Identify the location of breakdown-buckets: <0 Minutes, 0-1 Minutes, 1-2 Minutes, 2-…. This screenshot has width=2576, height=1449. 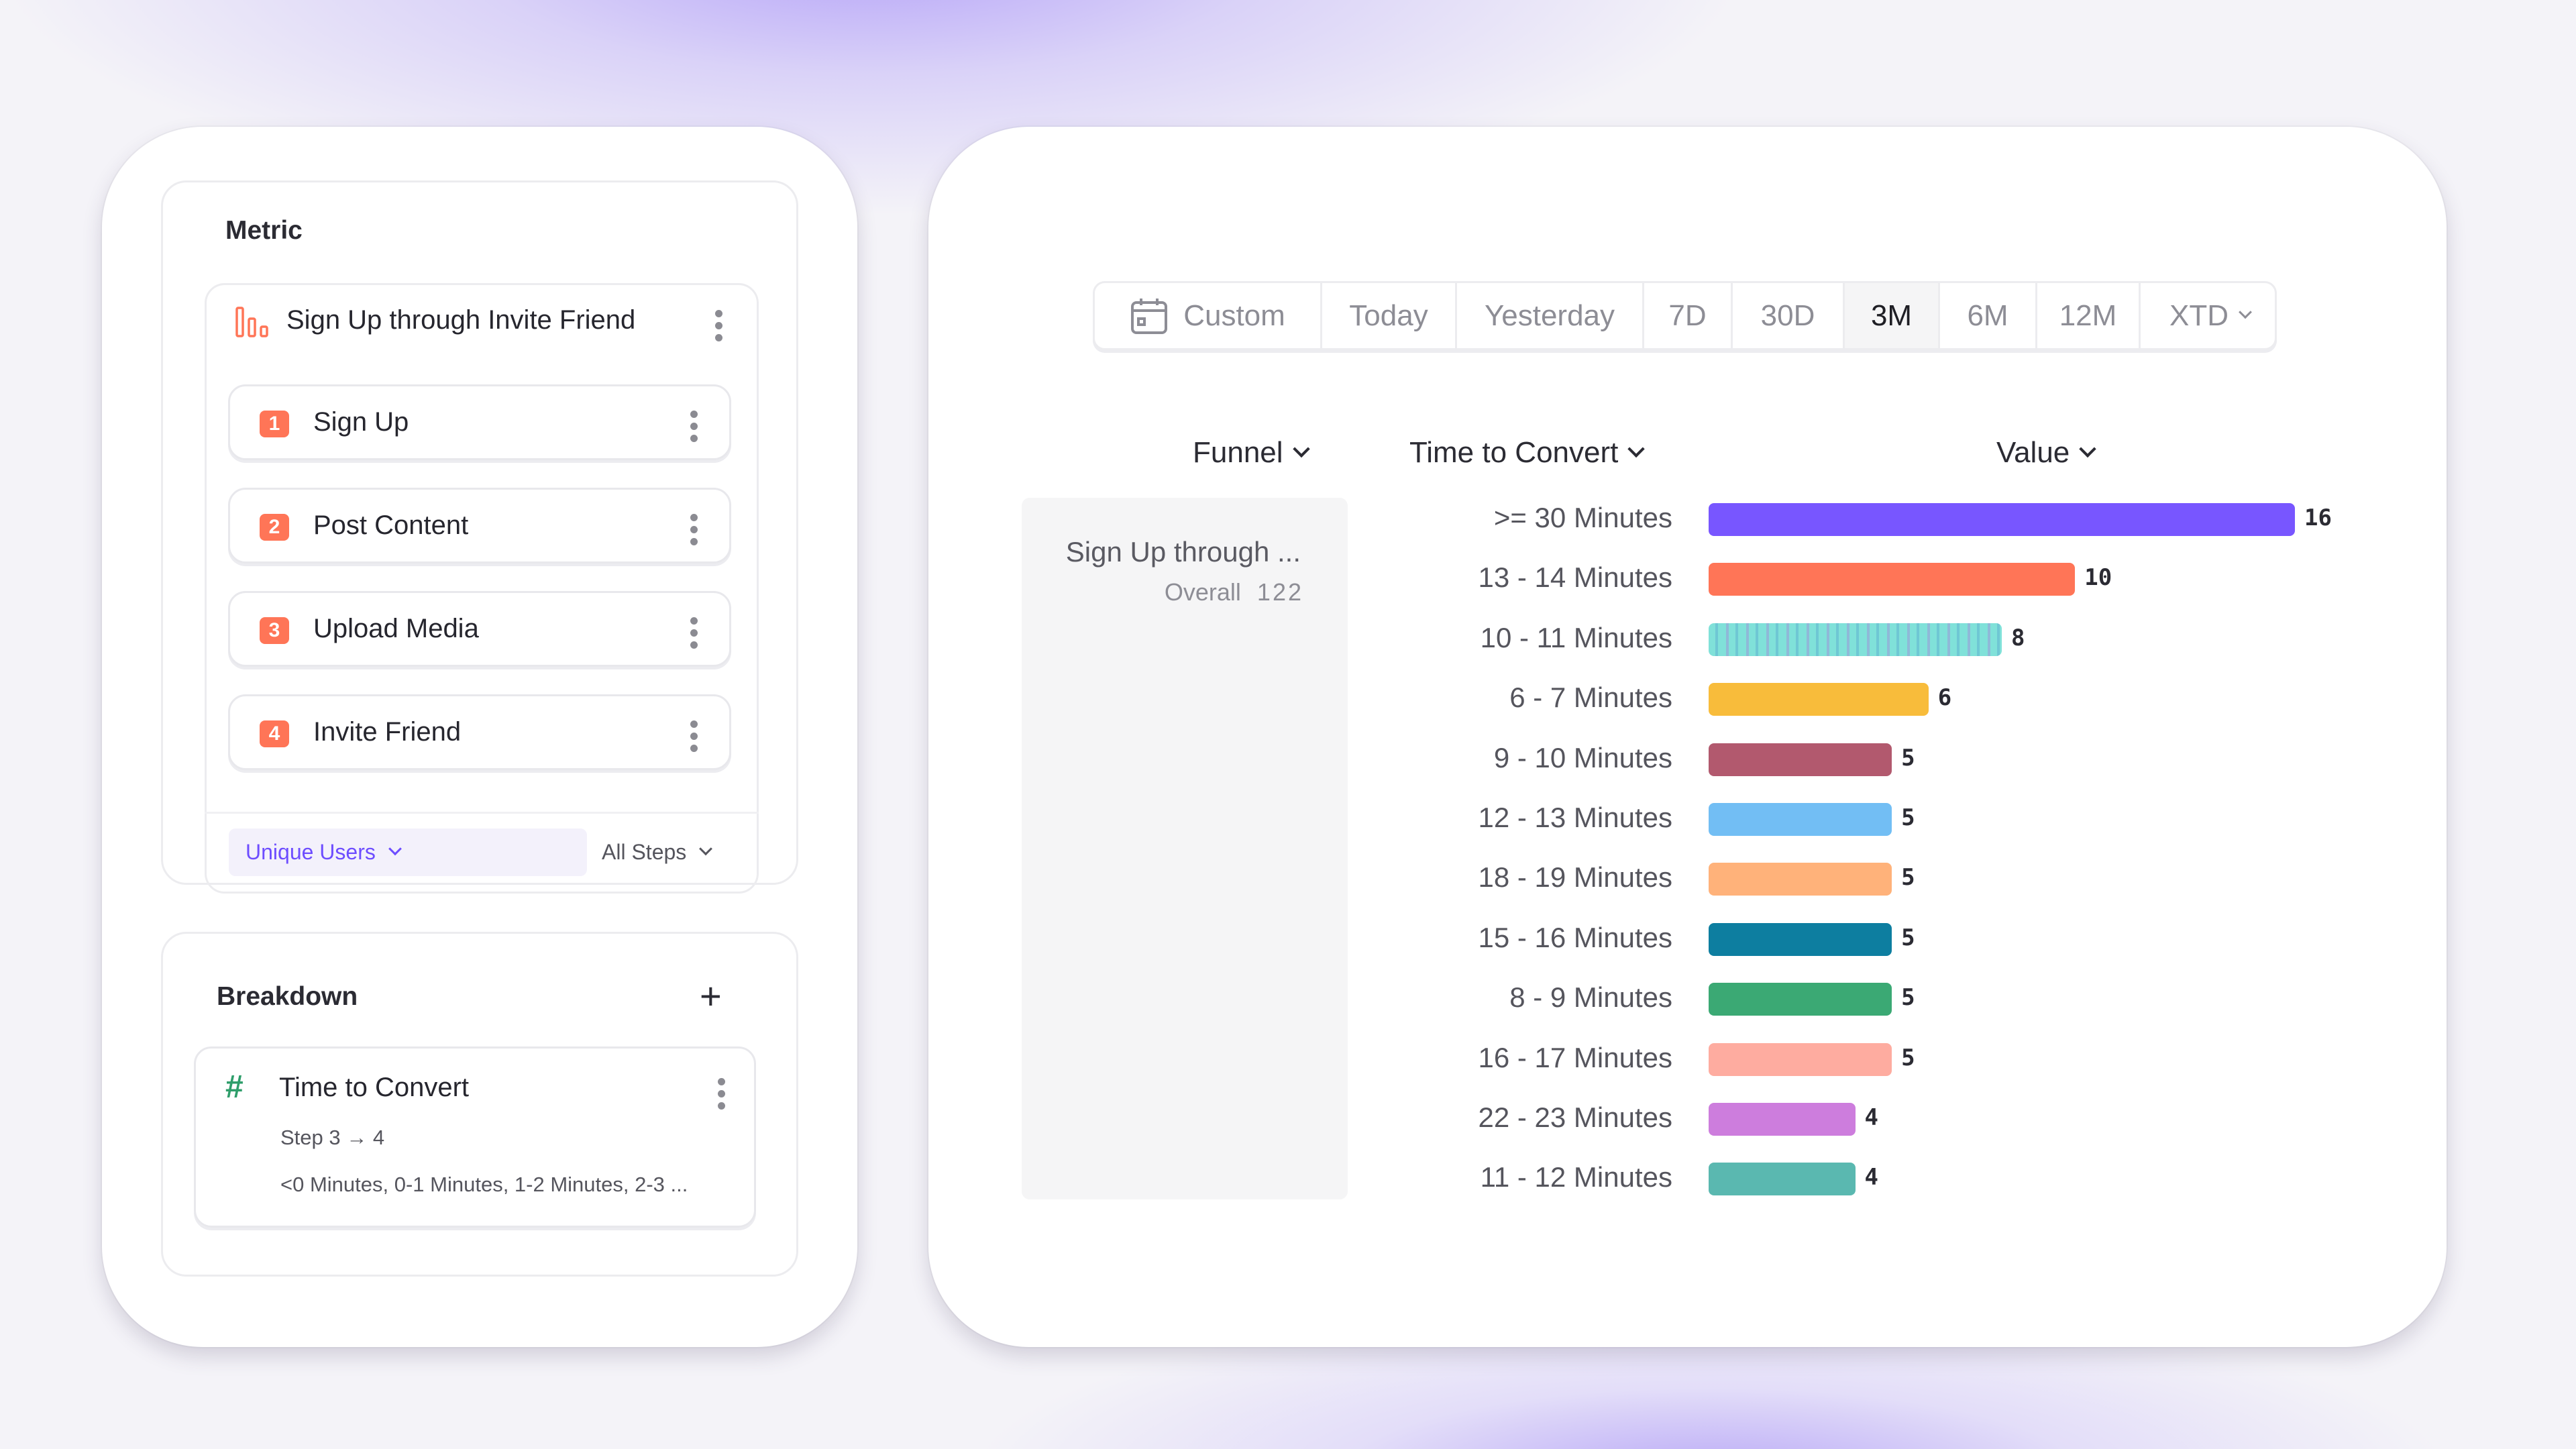
(484, 1184).